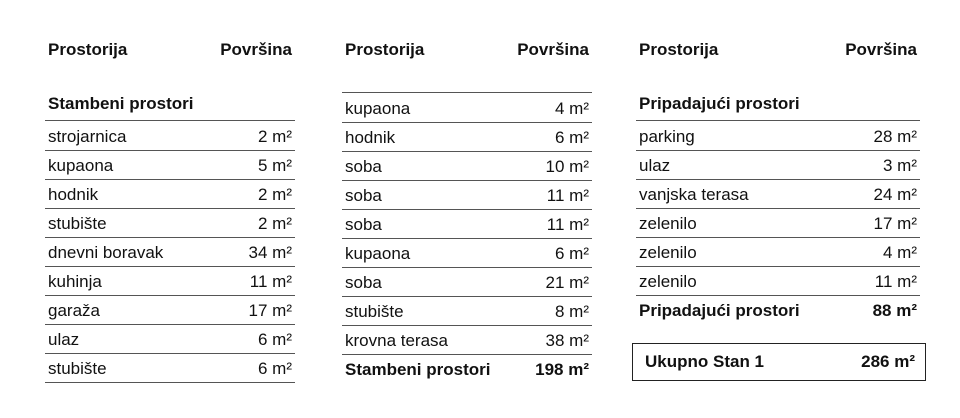 This screenshot has height=418, width=960. I want to click on room-area: 10 m², so click(567, 166).